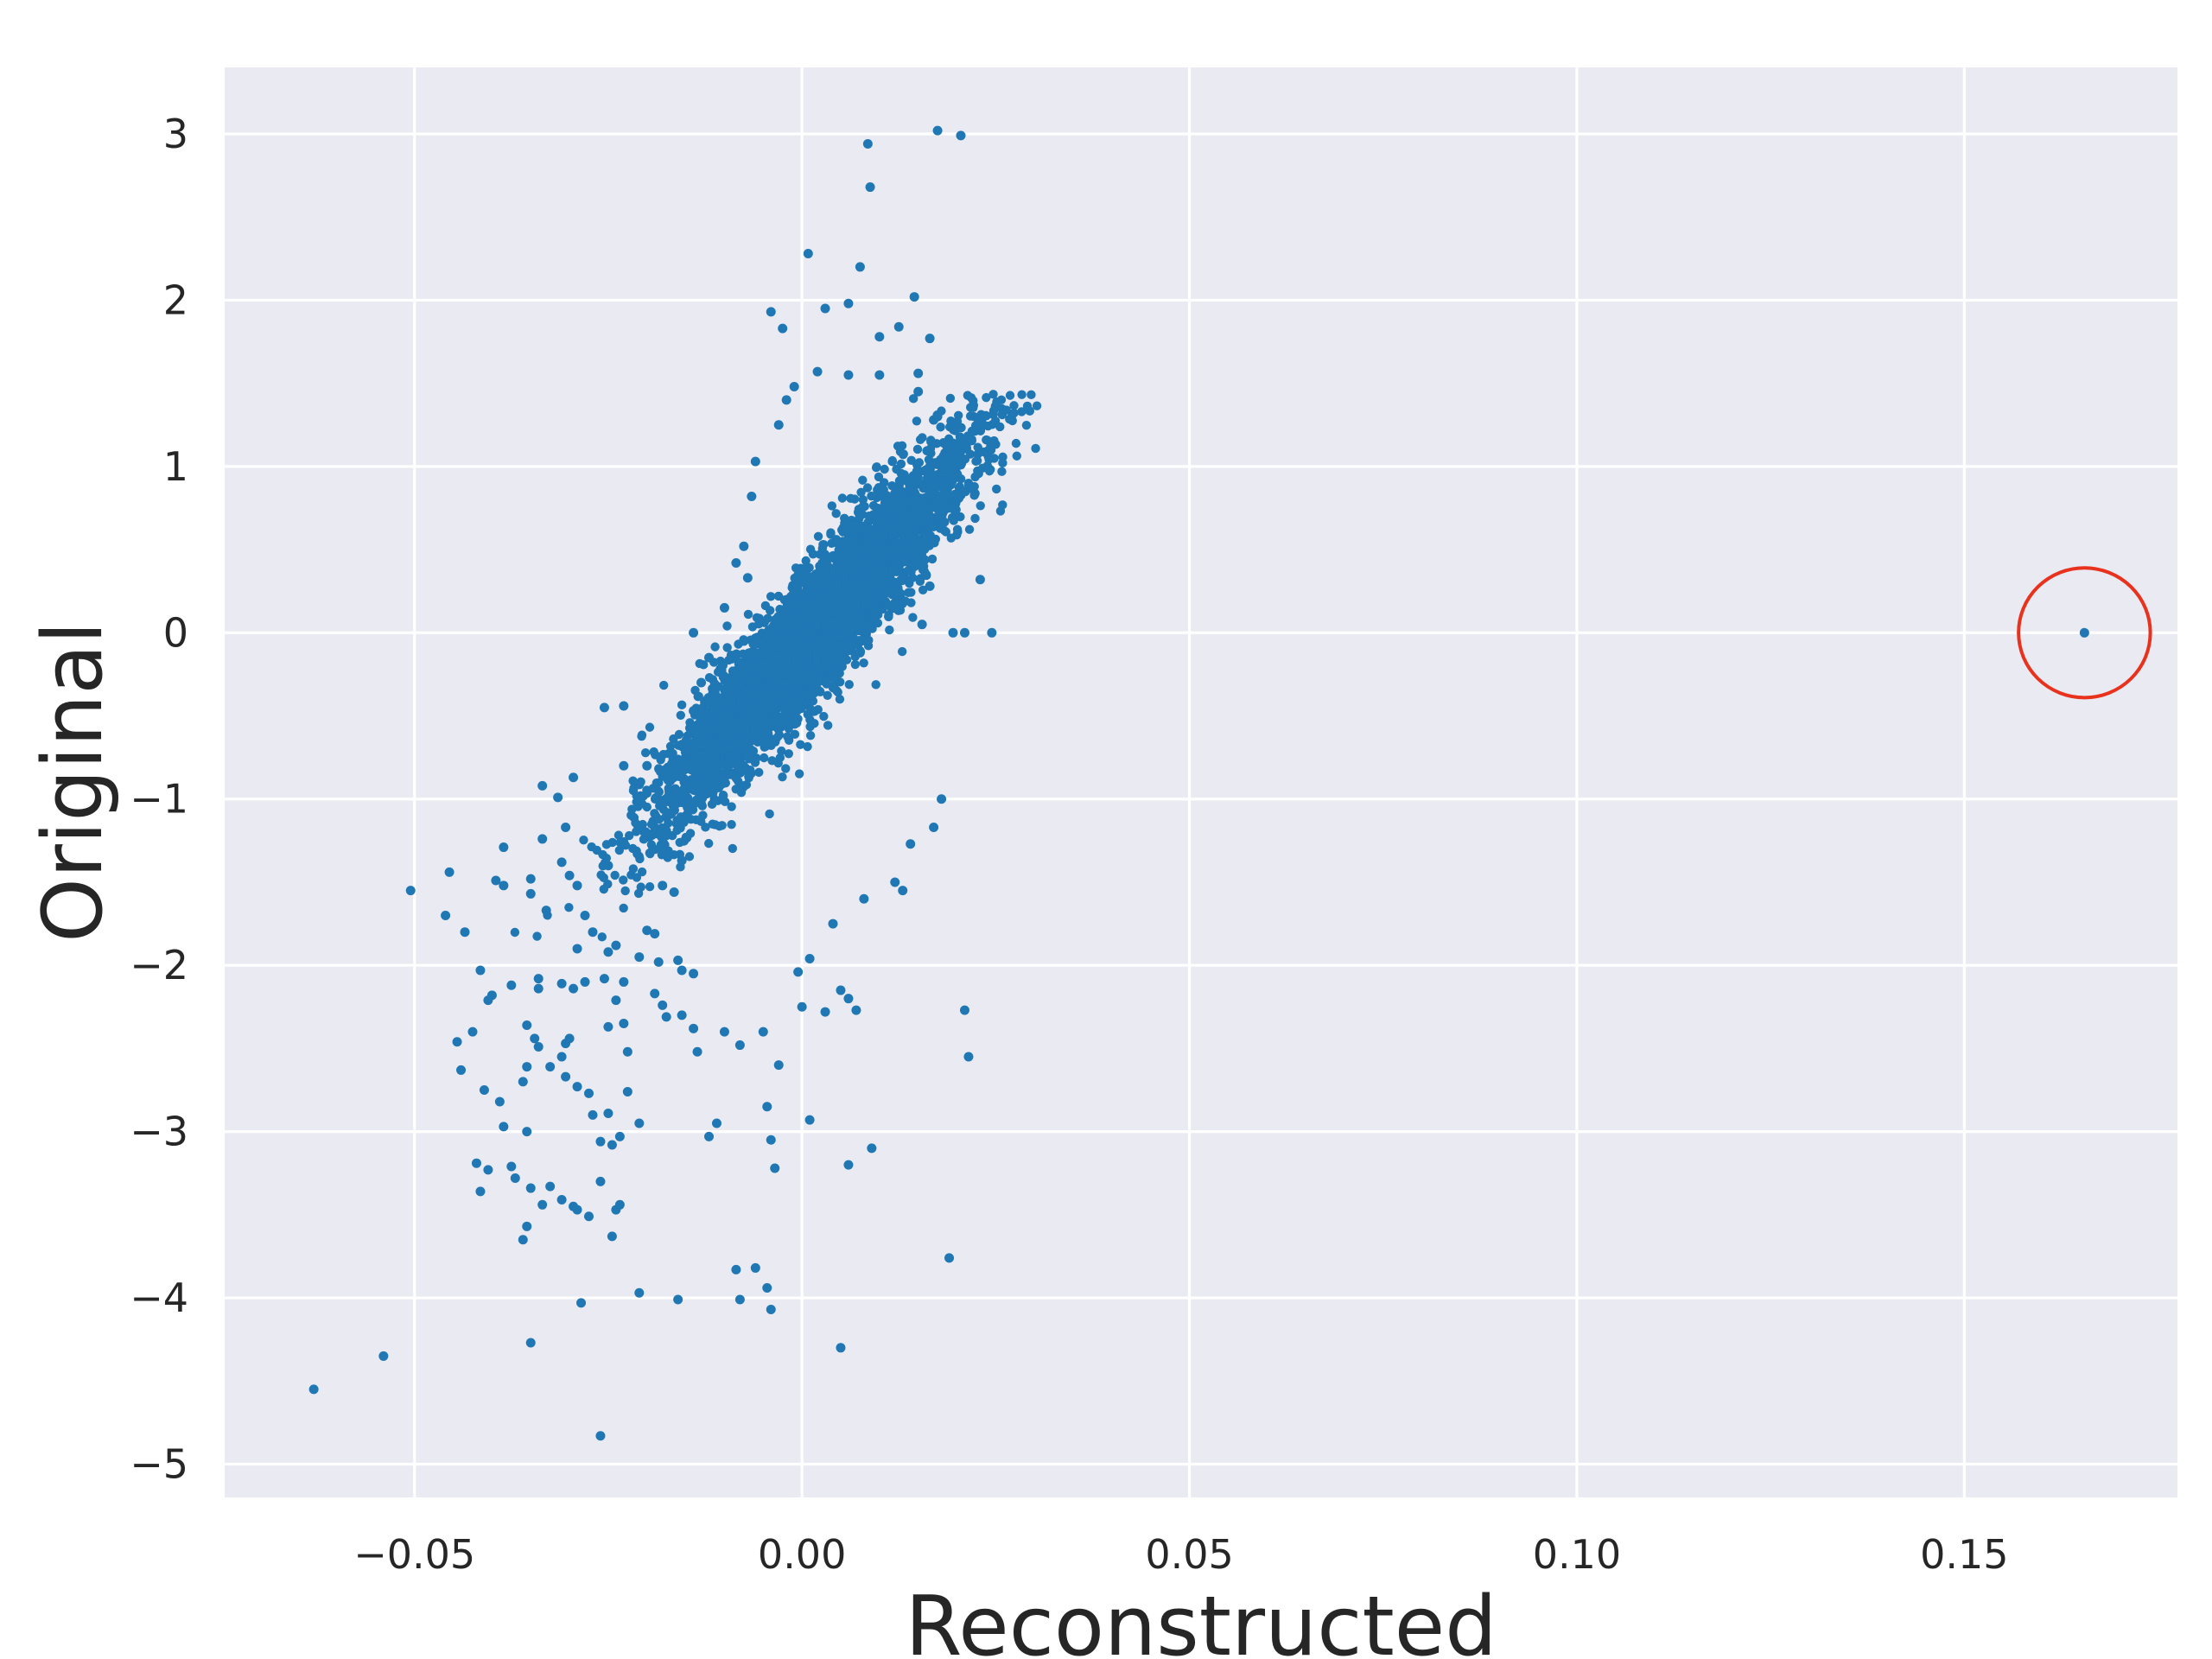 The image size is (2212, 1659). What do you see at coordinates (73, 782) in the screenshot?
I see `y-axis-label: Original` at bounding box center [73, 782].